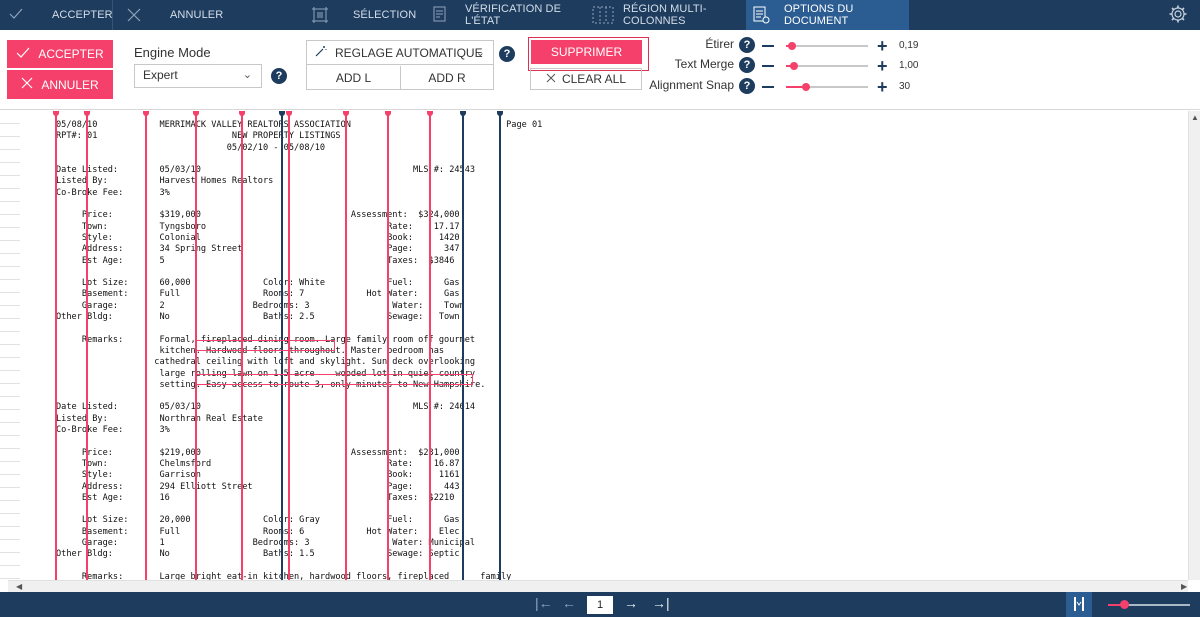  I want to click on previous-page-icon: ←, so click(569, 603).